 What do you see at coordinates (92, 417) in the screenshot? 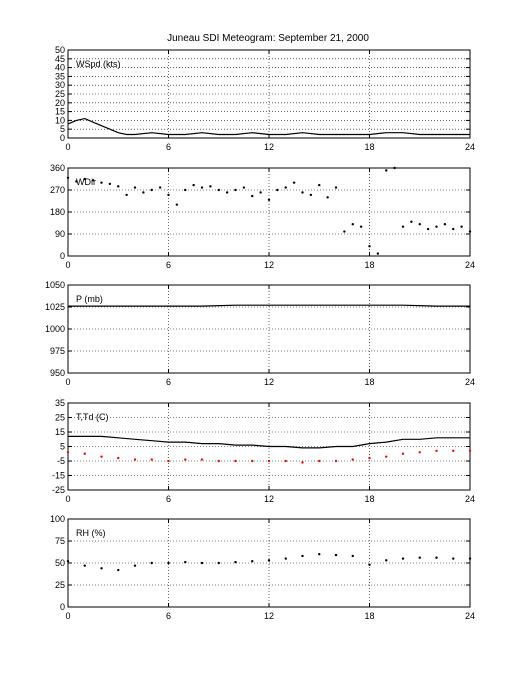
I see `panel-label: T,Td (C)` at bounding box center [92, 417].